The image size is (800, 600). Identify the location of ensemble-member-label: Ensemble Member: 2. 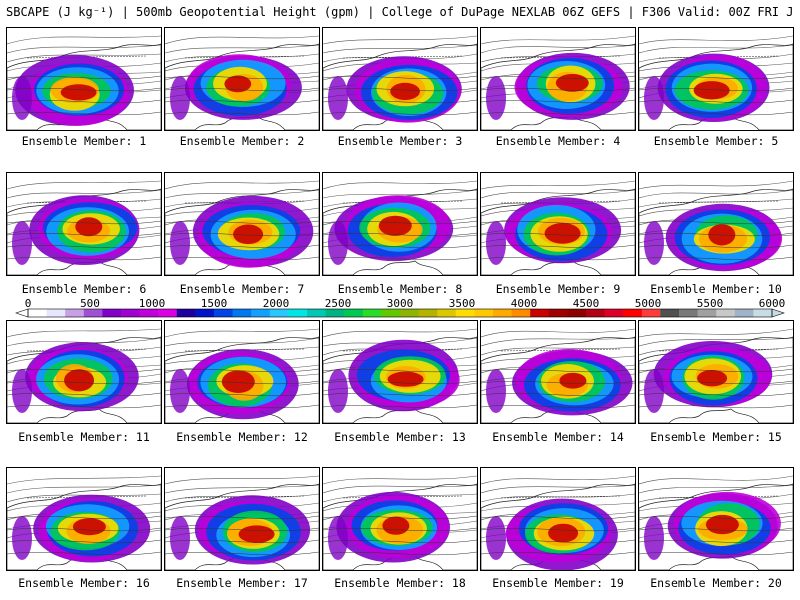
(242, 141).